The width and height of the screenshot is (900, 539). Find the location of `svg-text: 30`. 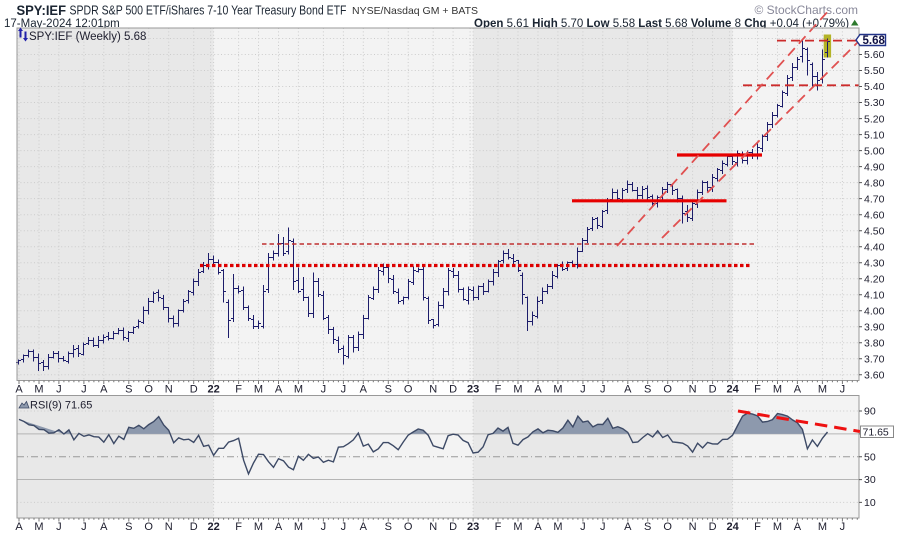

svg-text: 30 is located at coordinates (870, 480).